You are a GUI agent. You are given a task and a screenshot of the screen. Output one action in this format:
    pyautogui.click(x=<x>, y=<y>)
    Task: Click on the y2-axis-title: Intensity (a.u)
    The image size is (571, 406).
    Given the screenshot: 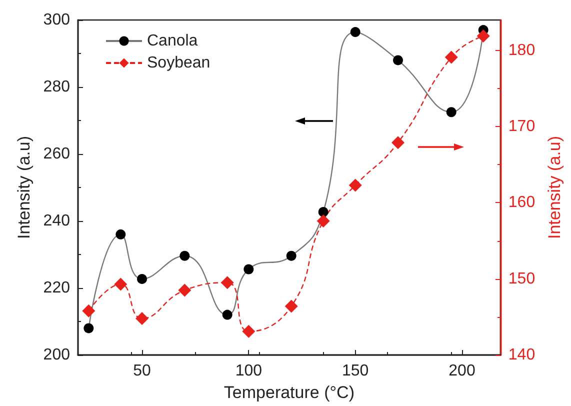 What is the action you would take?
    pyautogui.click(x=554, y=187)
    